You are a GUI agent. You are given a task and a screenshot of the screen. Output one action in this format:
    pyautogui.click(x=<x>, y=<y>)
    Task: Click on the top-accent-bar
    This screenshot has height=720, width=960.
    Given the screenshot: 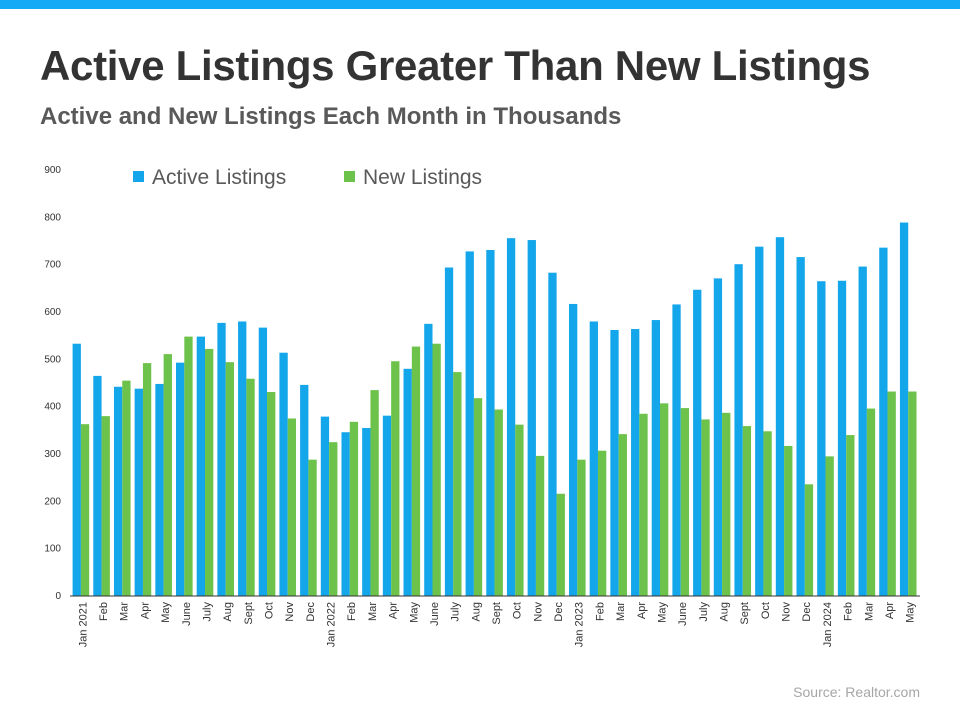 What is the action you would take?
    pyautogui.click(x=480, y=4)
    